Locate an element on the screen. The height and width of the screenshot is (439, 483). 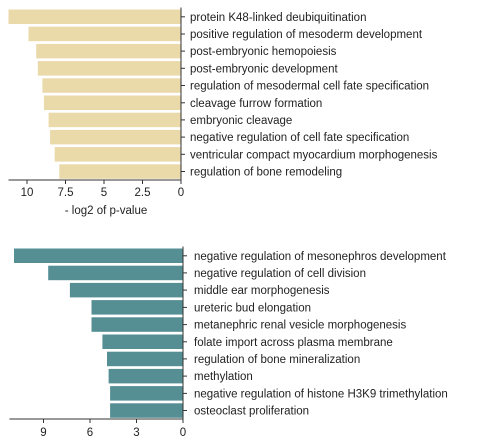
category-label: osteoclast proliferation is located at coordinates (251, 412).